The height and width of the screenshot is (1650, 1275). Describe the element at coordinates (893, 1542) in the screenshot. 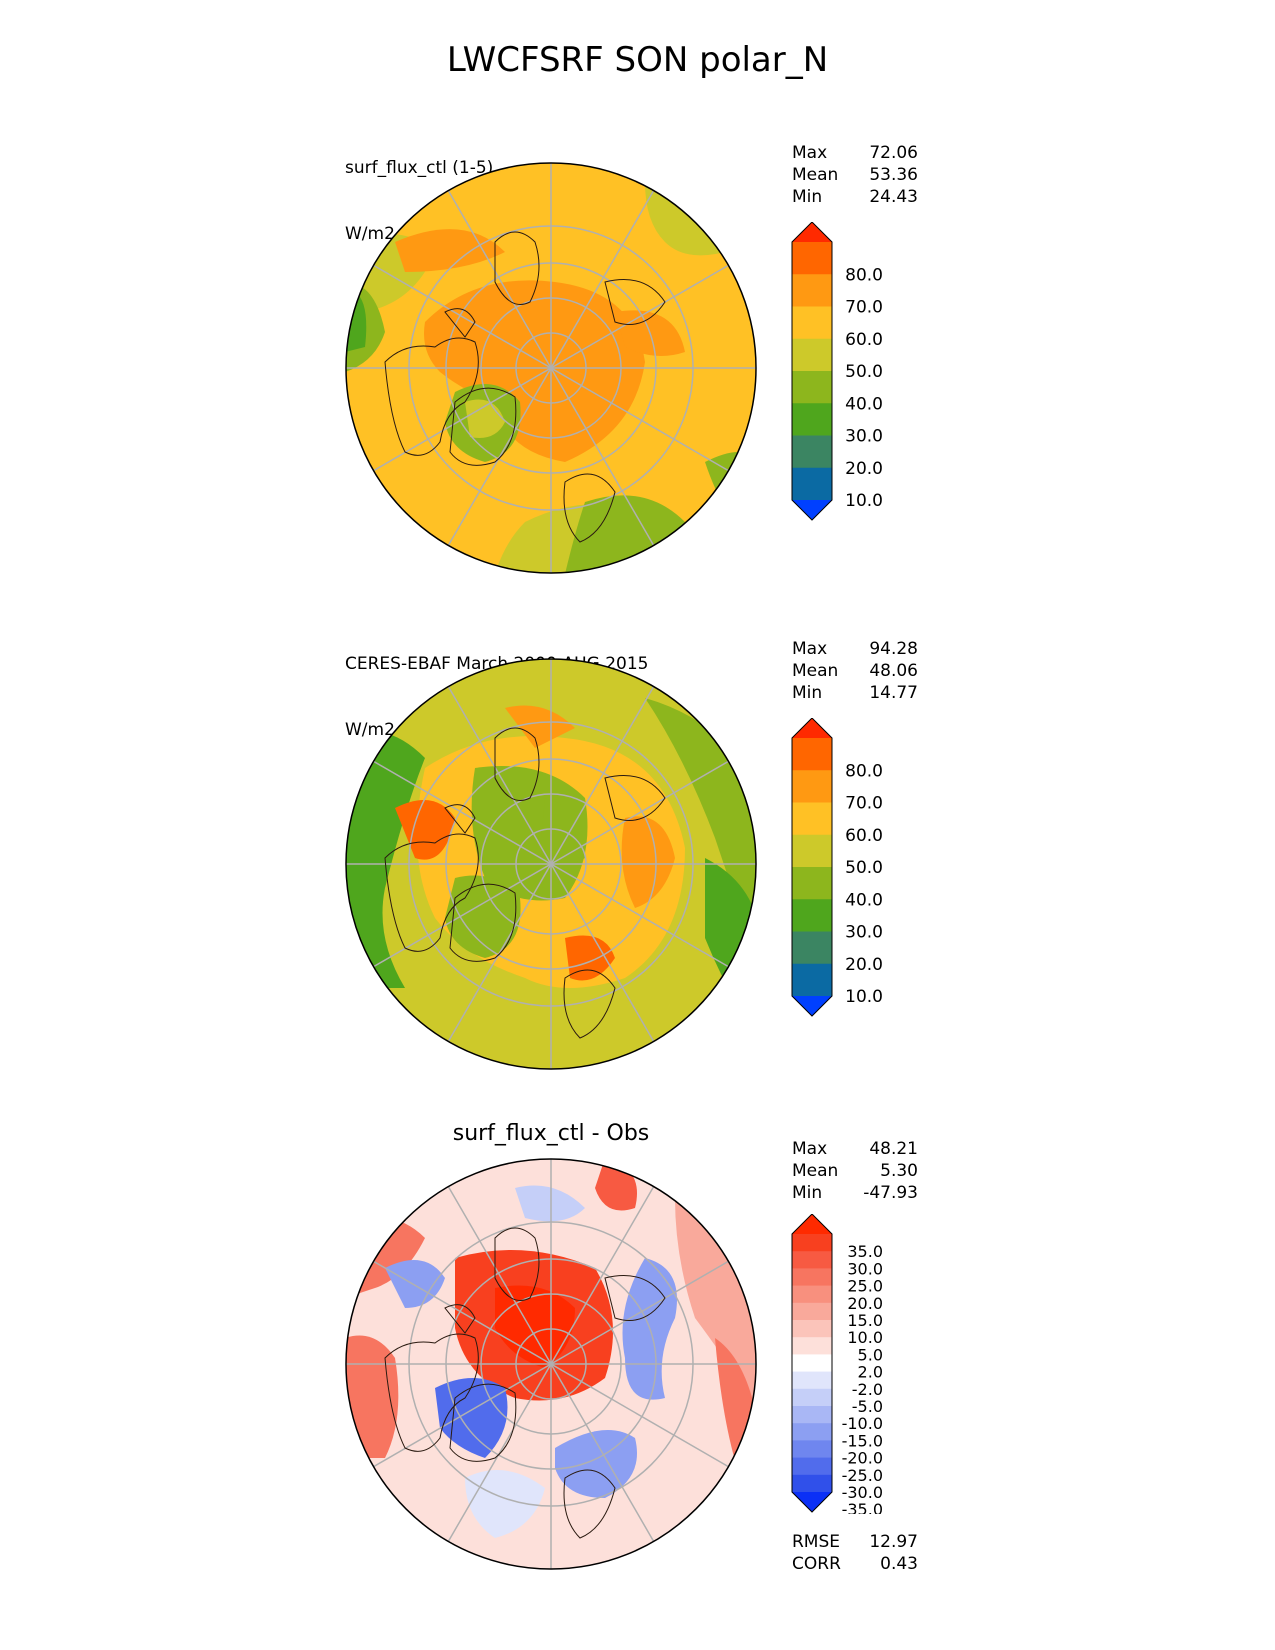

I see `metric-rmse-value: 12.97` at that location.